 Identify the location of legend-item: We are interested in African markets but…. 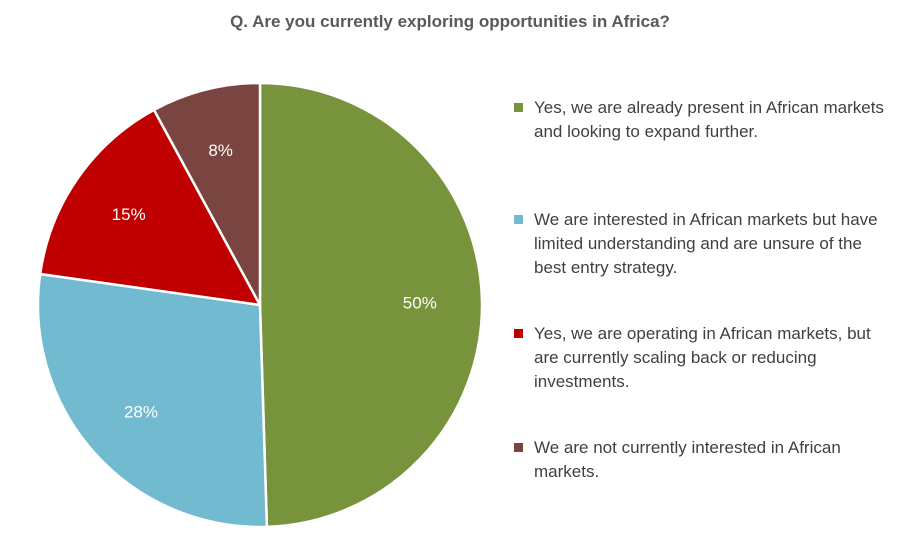
(702, 244).